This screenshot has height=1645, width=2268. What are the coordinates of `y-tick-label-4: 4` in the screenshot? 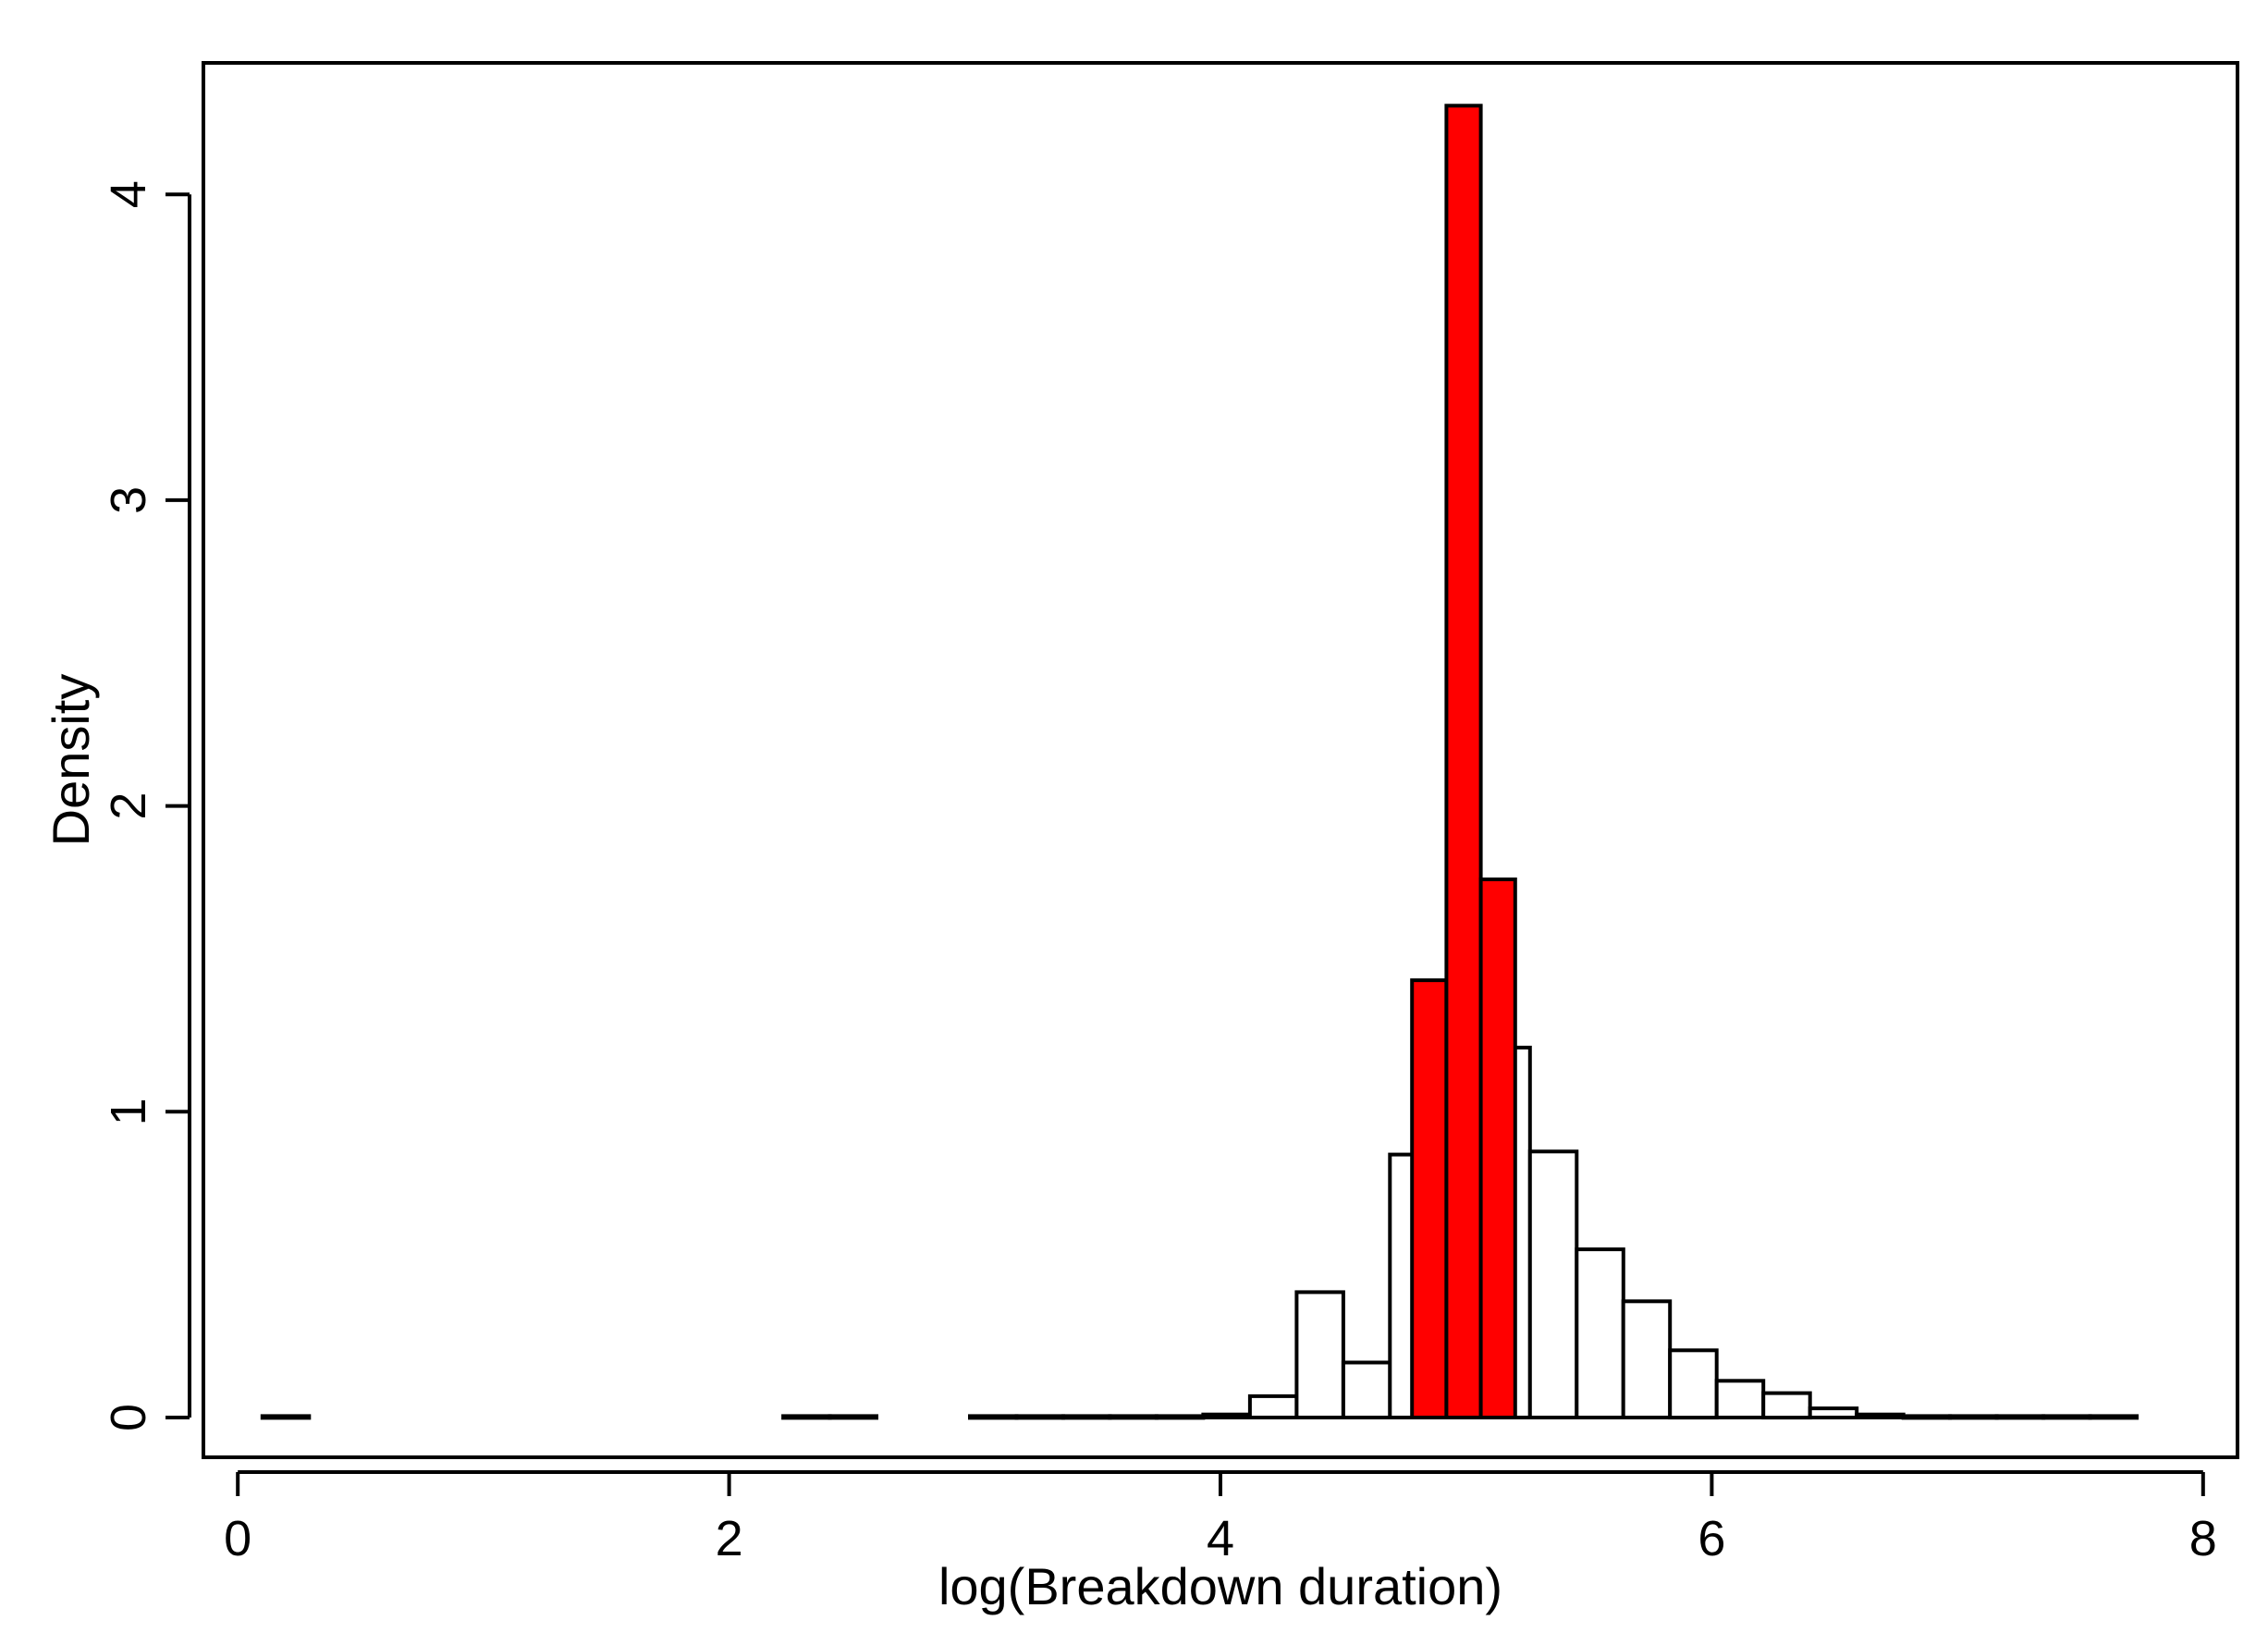 It's located at (128, 194).